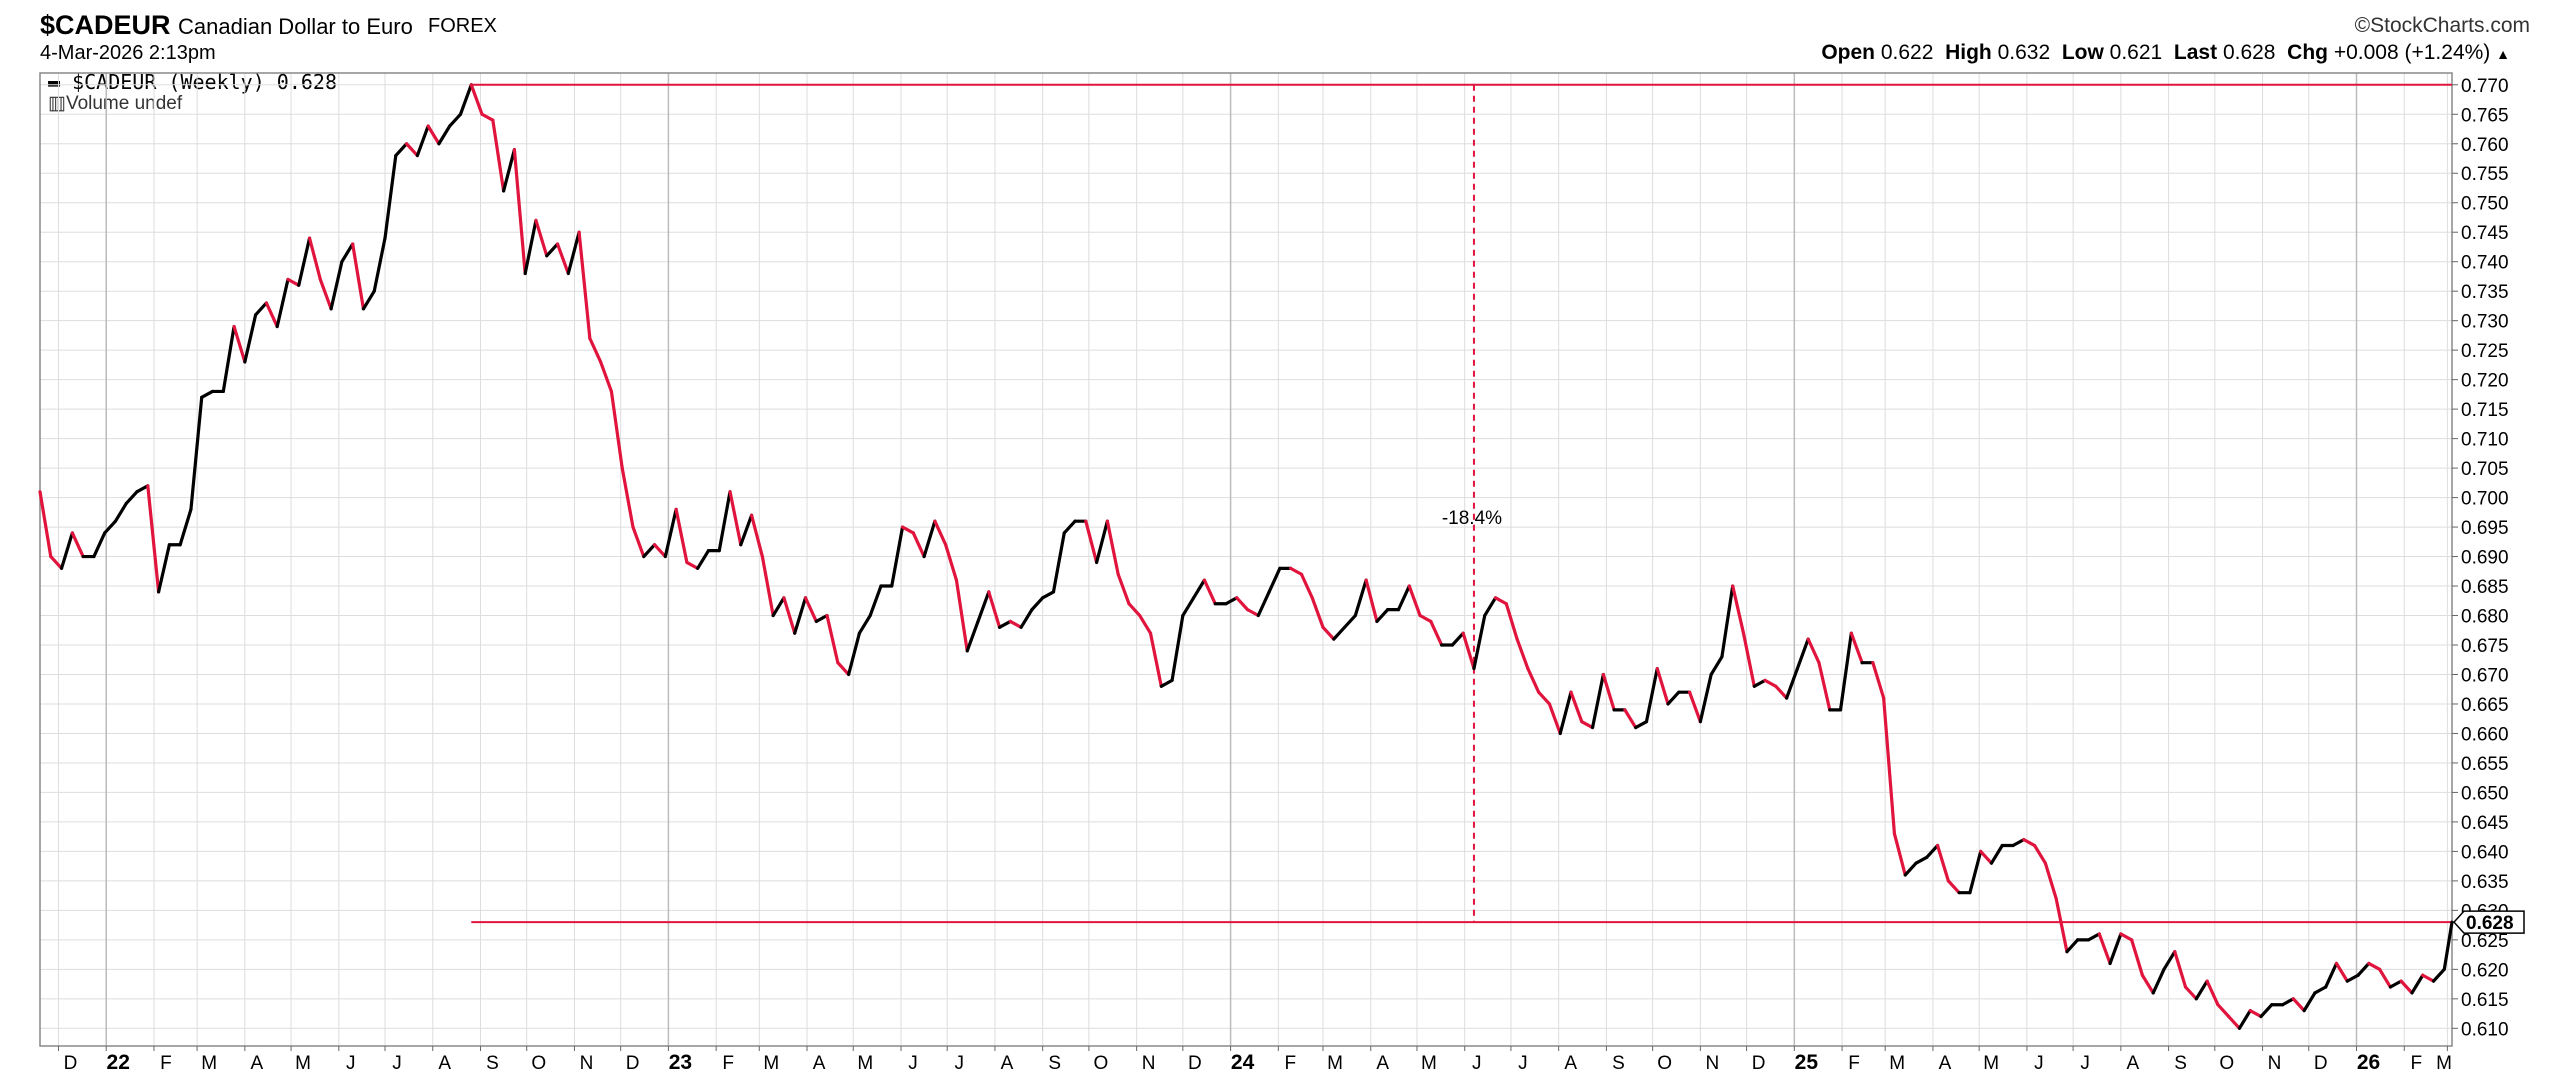 This screenshot has width=2560, height=1076. What do you see at coordinates (2485, 145) in the screenshot?
I see `y-tick-label: 0.760` at bounding box center [2485, 145].